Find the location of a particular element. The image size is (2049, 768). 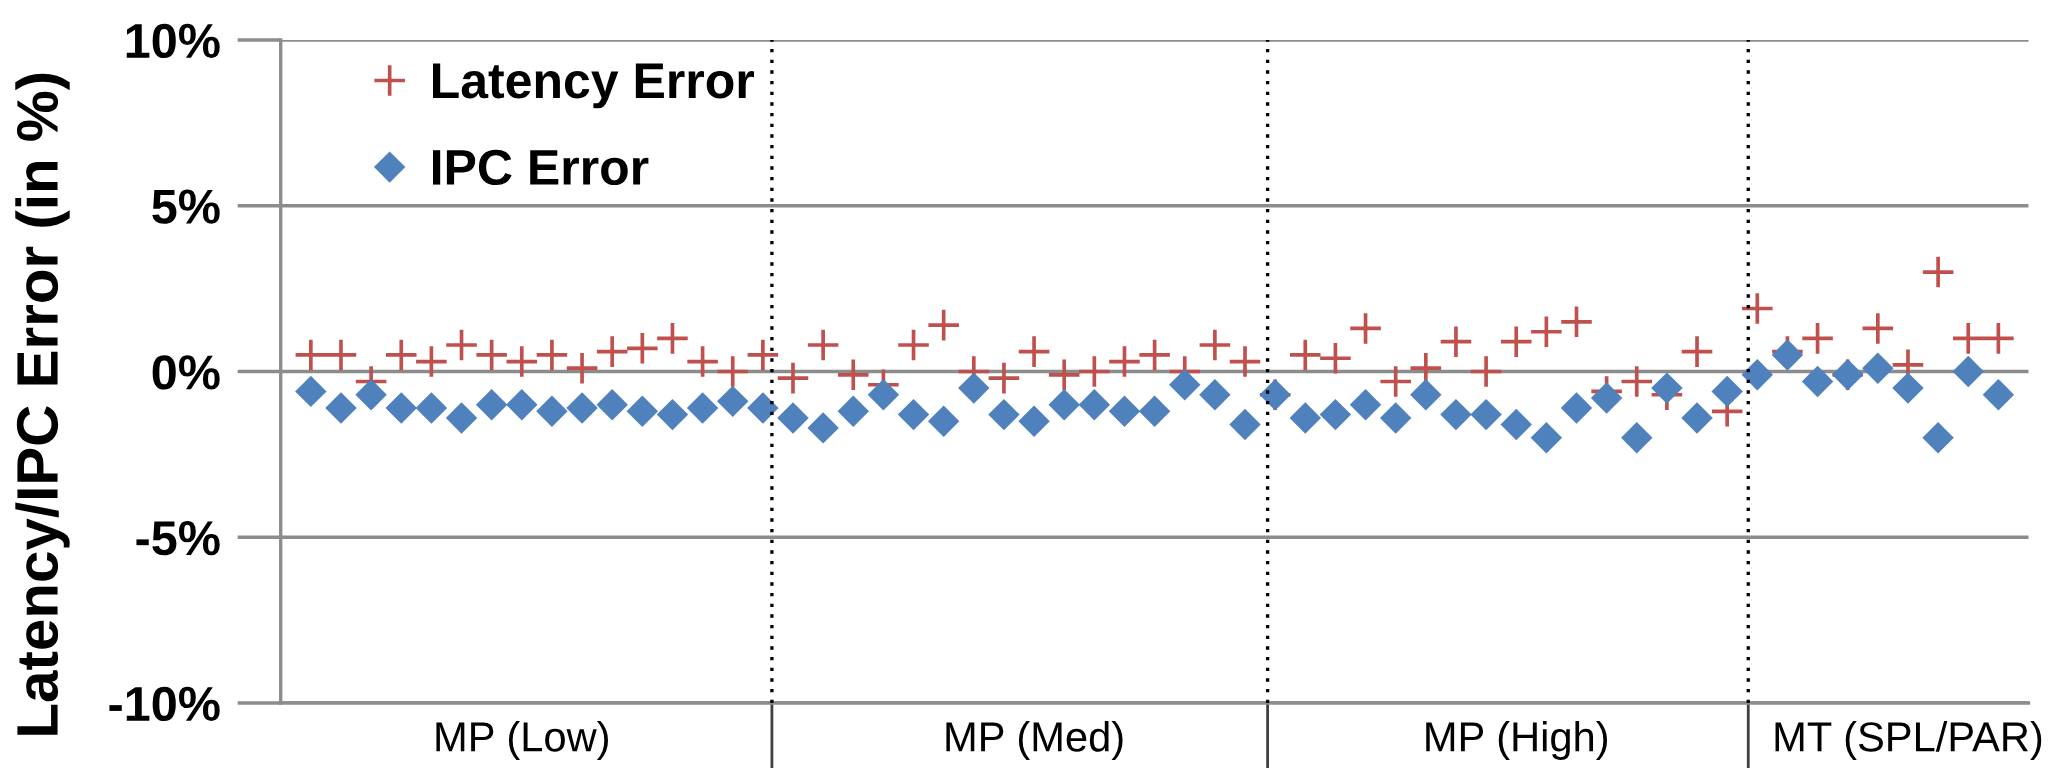

y-tick-label: 5% is located at coordinates (186, 206).